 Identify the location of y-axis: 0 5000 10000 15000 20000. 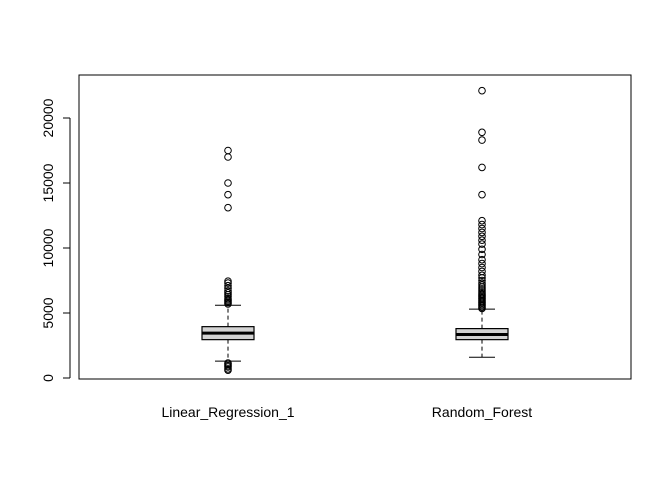
(55, 240).